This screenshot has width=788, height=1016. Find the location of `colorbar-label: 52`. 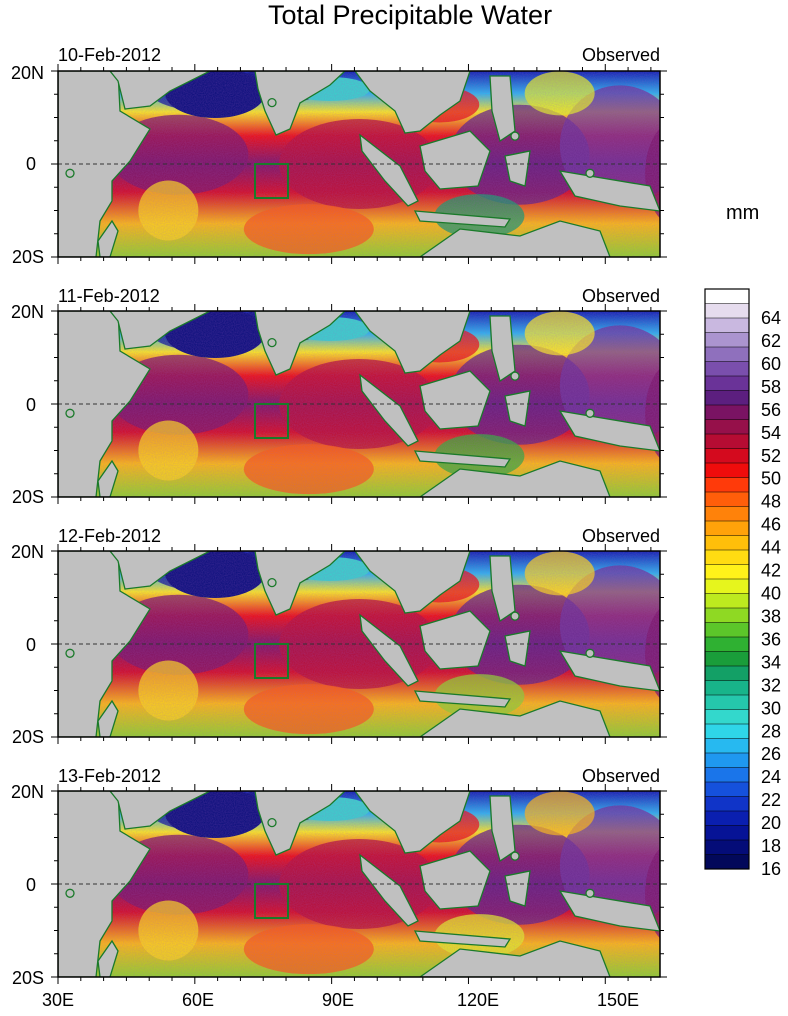

colorbar-label: 52 is located at coordinates (771, 456).